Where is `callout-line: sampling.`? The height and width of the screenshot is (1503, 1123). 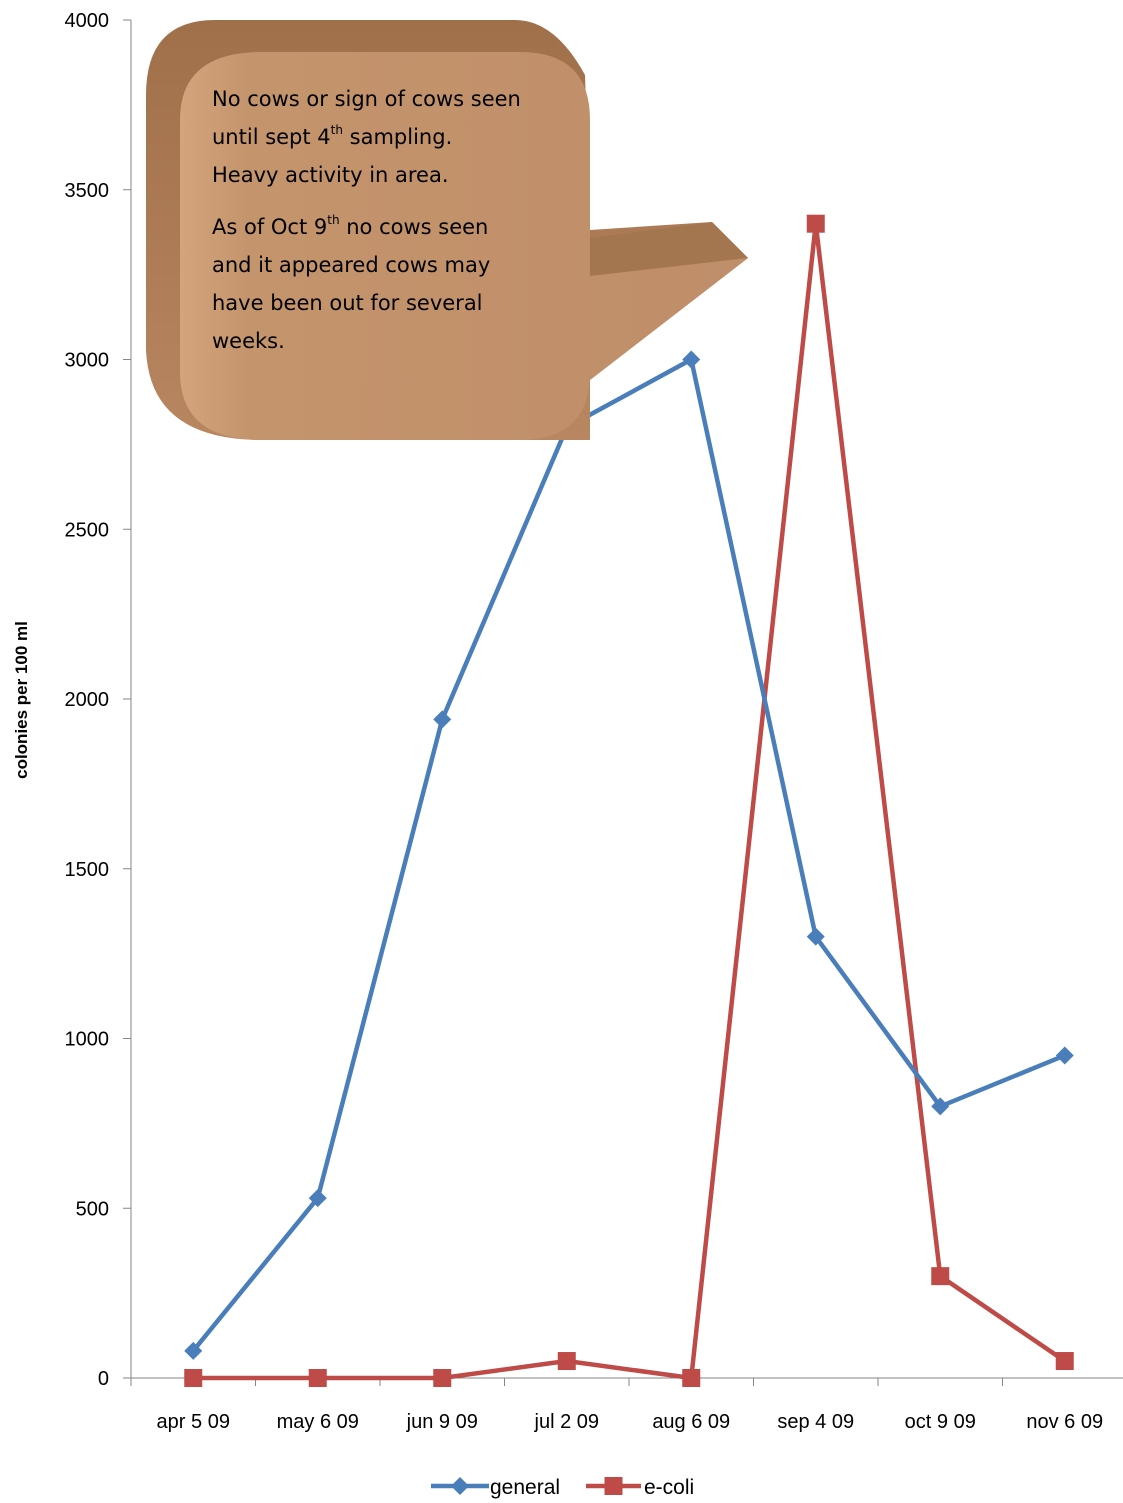 callout-line: sampling. is located at coordinates (397, 137).